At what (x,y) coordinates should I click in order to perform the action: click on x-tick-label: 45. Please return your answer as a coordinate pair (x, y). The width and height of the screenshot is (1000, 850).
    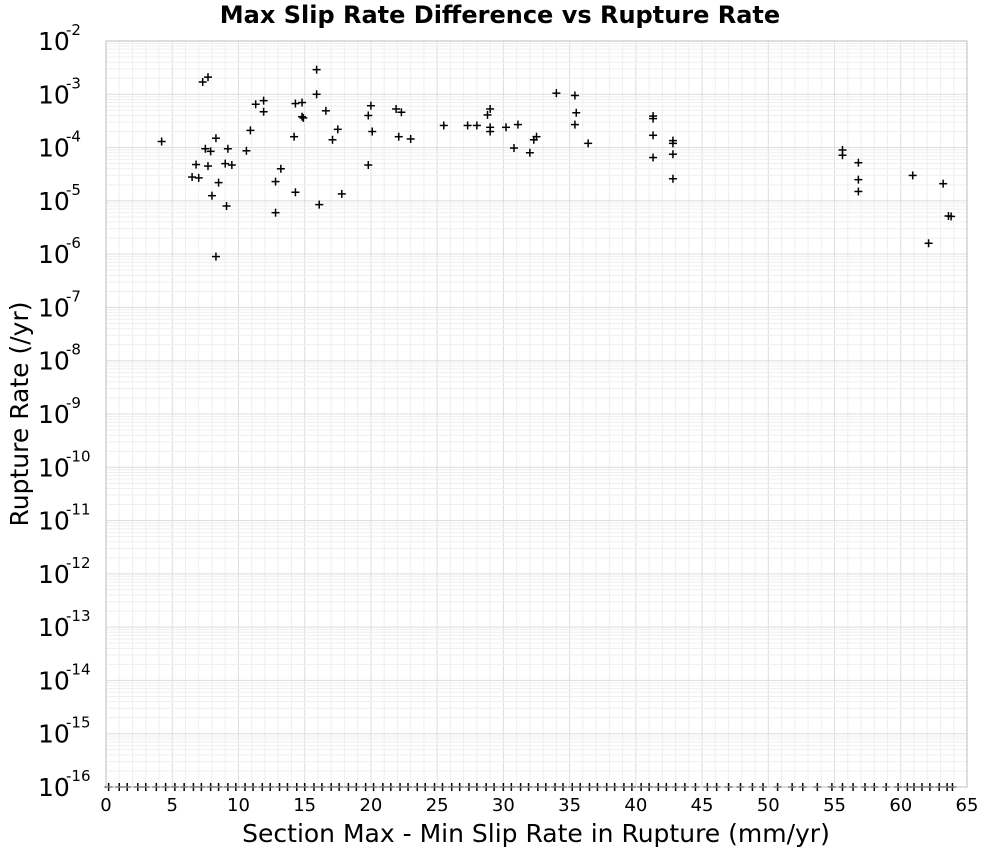
    Looking at the image, I should click on (702, 805).